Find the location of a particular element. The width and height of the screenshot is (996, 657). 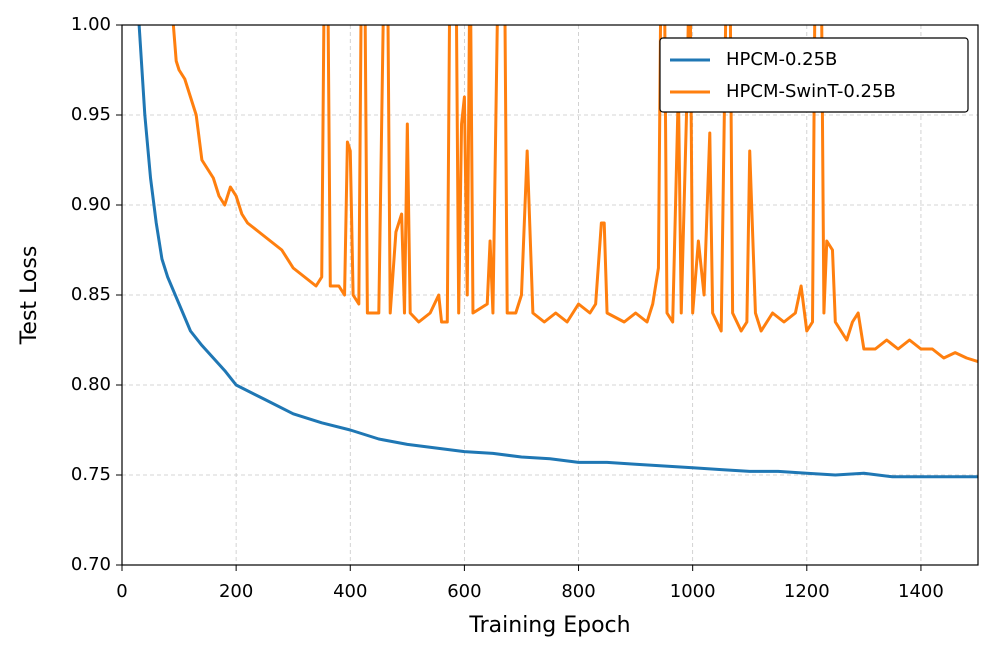

y-tick-label: 1.00 is located at coordinates (91, 24).